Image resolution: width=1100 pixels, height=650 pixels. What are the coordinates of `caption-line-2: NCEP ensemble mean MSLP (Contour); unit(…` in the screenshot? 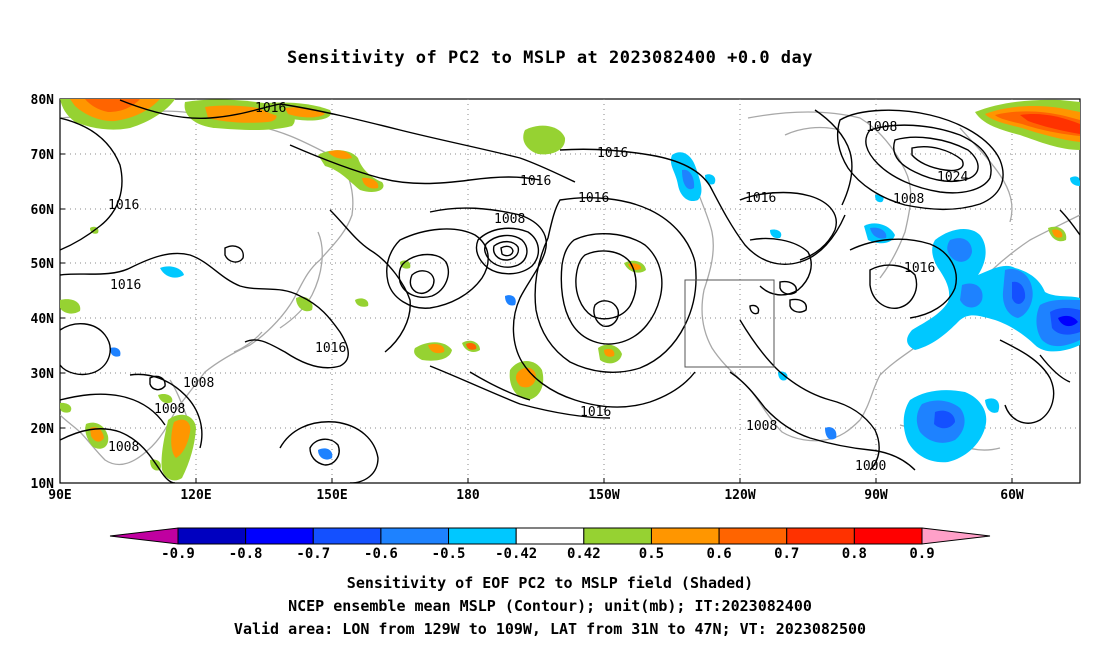 It's located at (550, 606).